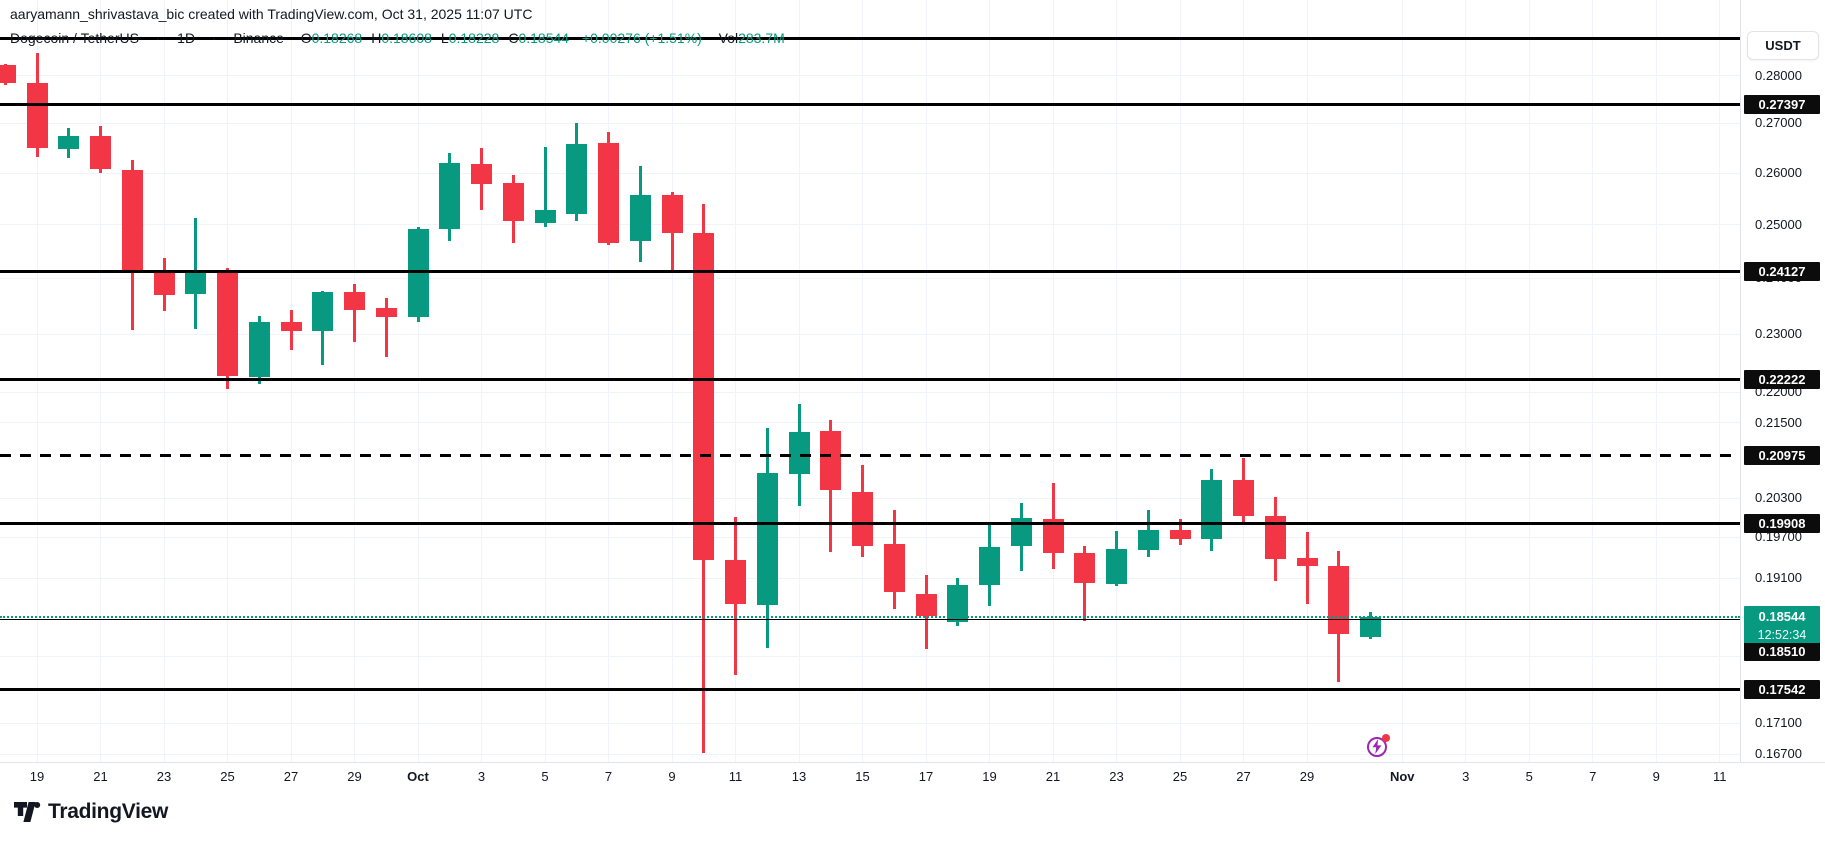  Describe the element at coordinates (1243, 776) in the screenshot. I see `time-axis-label: 27` at that location.